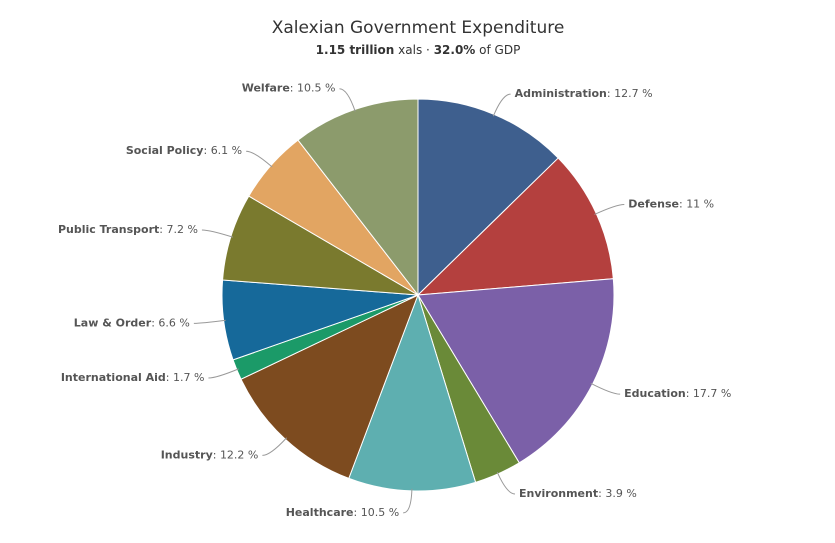 The width and height of the screenshot is (835, 543). What do you see at coordinates (355, 50) in the screenshot?
I see `subtitle-amount: 1.15 trillion` at bounding box center [355, 50].